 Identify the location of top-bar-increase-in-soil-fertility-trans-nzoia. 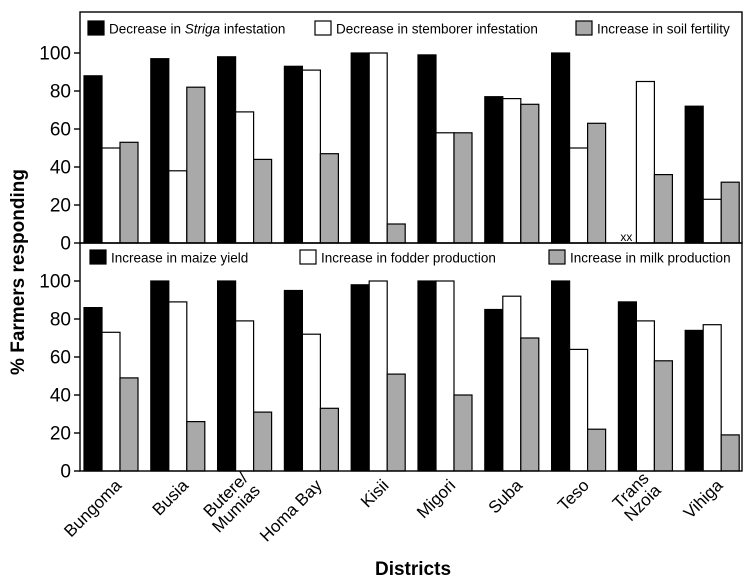
(663, 209).